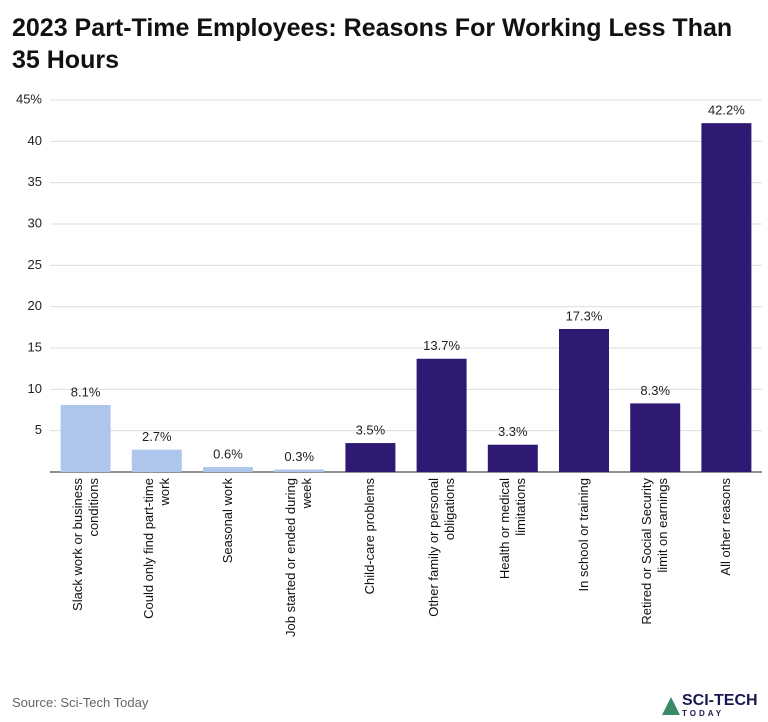 Image resolution: width=768 pixels, height=722 pixels. What do you see at coordinates (85, 544) in the screenshot?
I see `x-tick-label: Slack work or business conditions` at bounding box center [85, 544].